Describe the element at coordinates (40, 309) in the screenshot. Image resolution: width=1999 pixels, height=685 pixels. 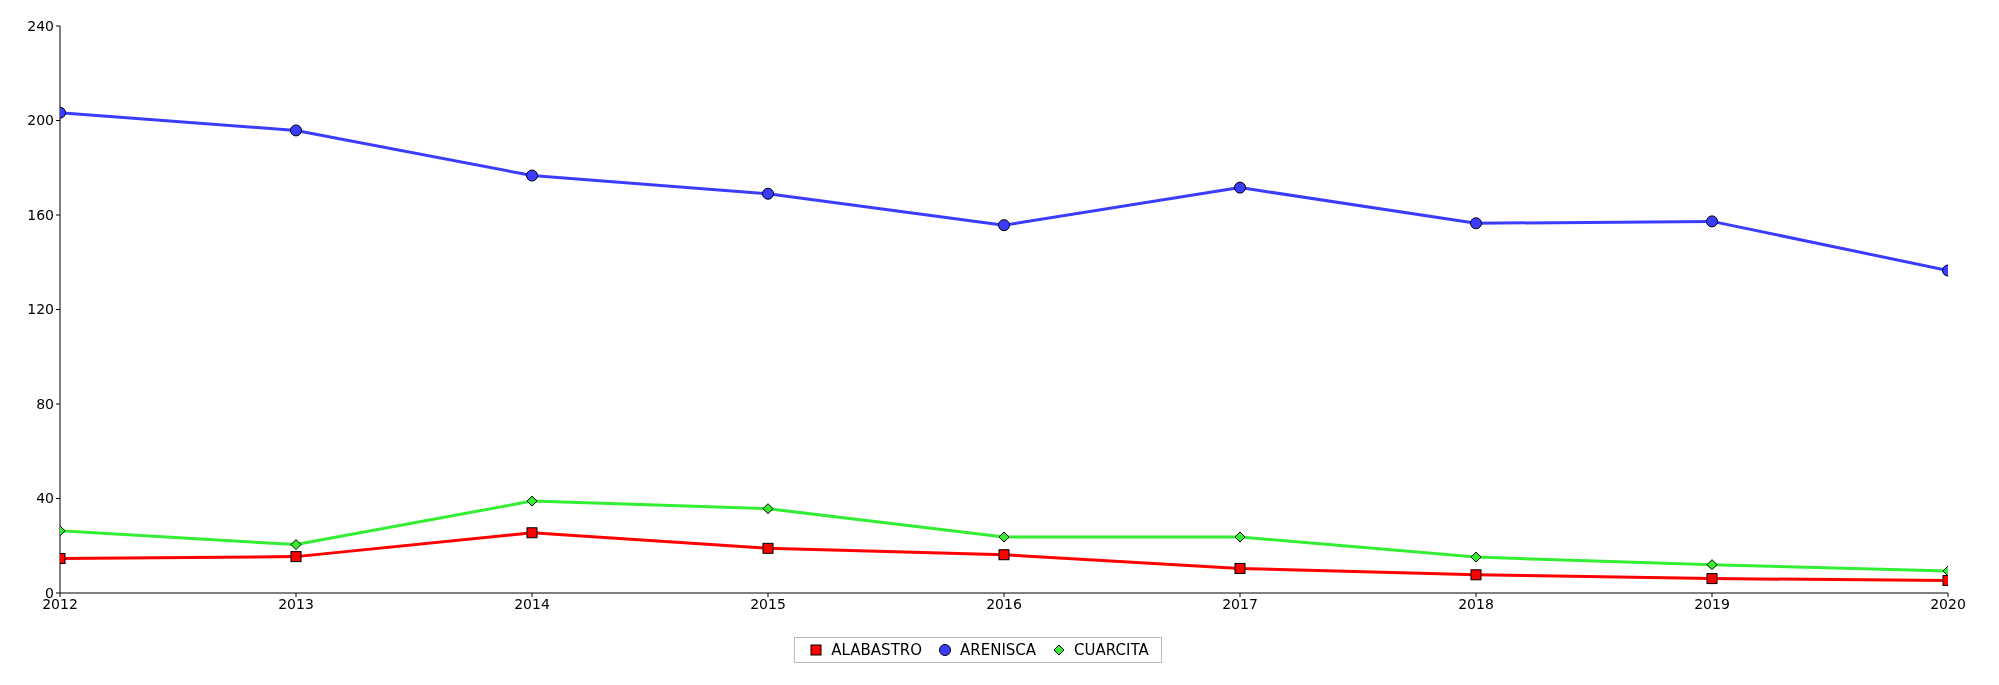
I see `y-tick-label: 120` at that location.